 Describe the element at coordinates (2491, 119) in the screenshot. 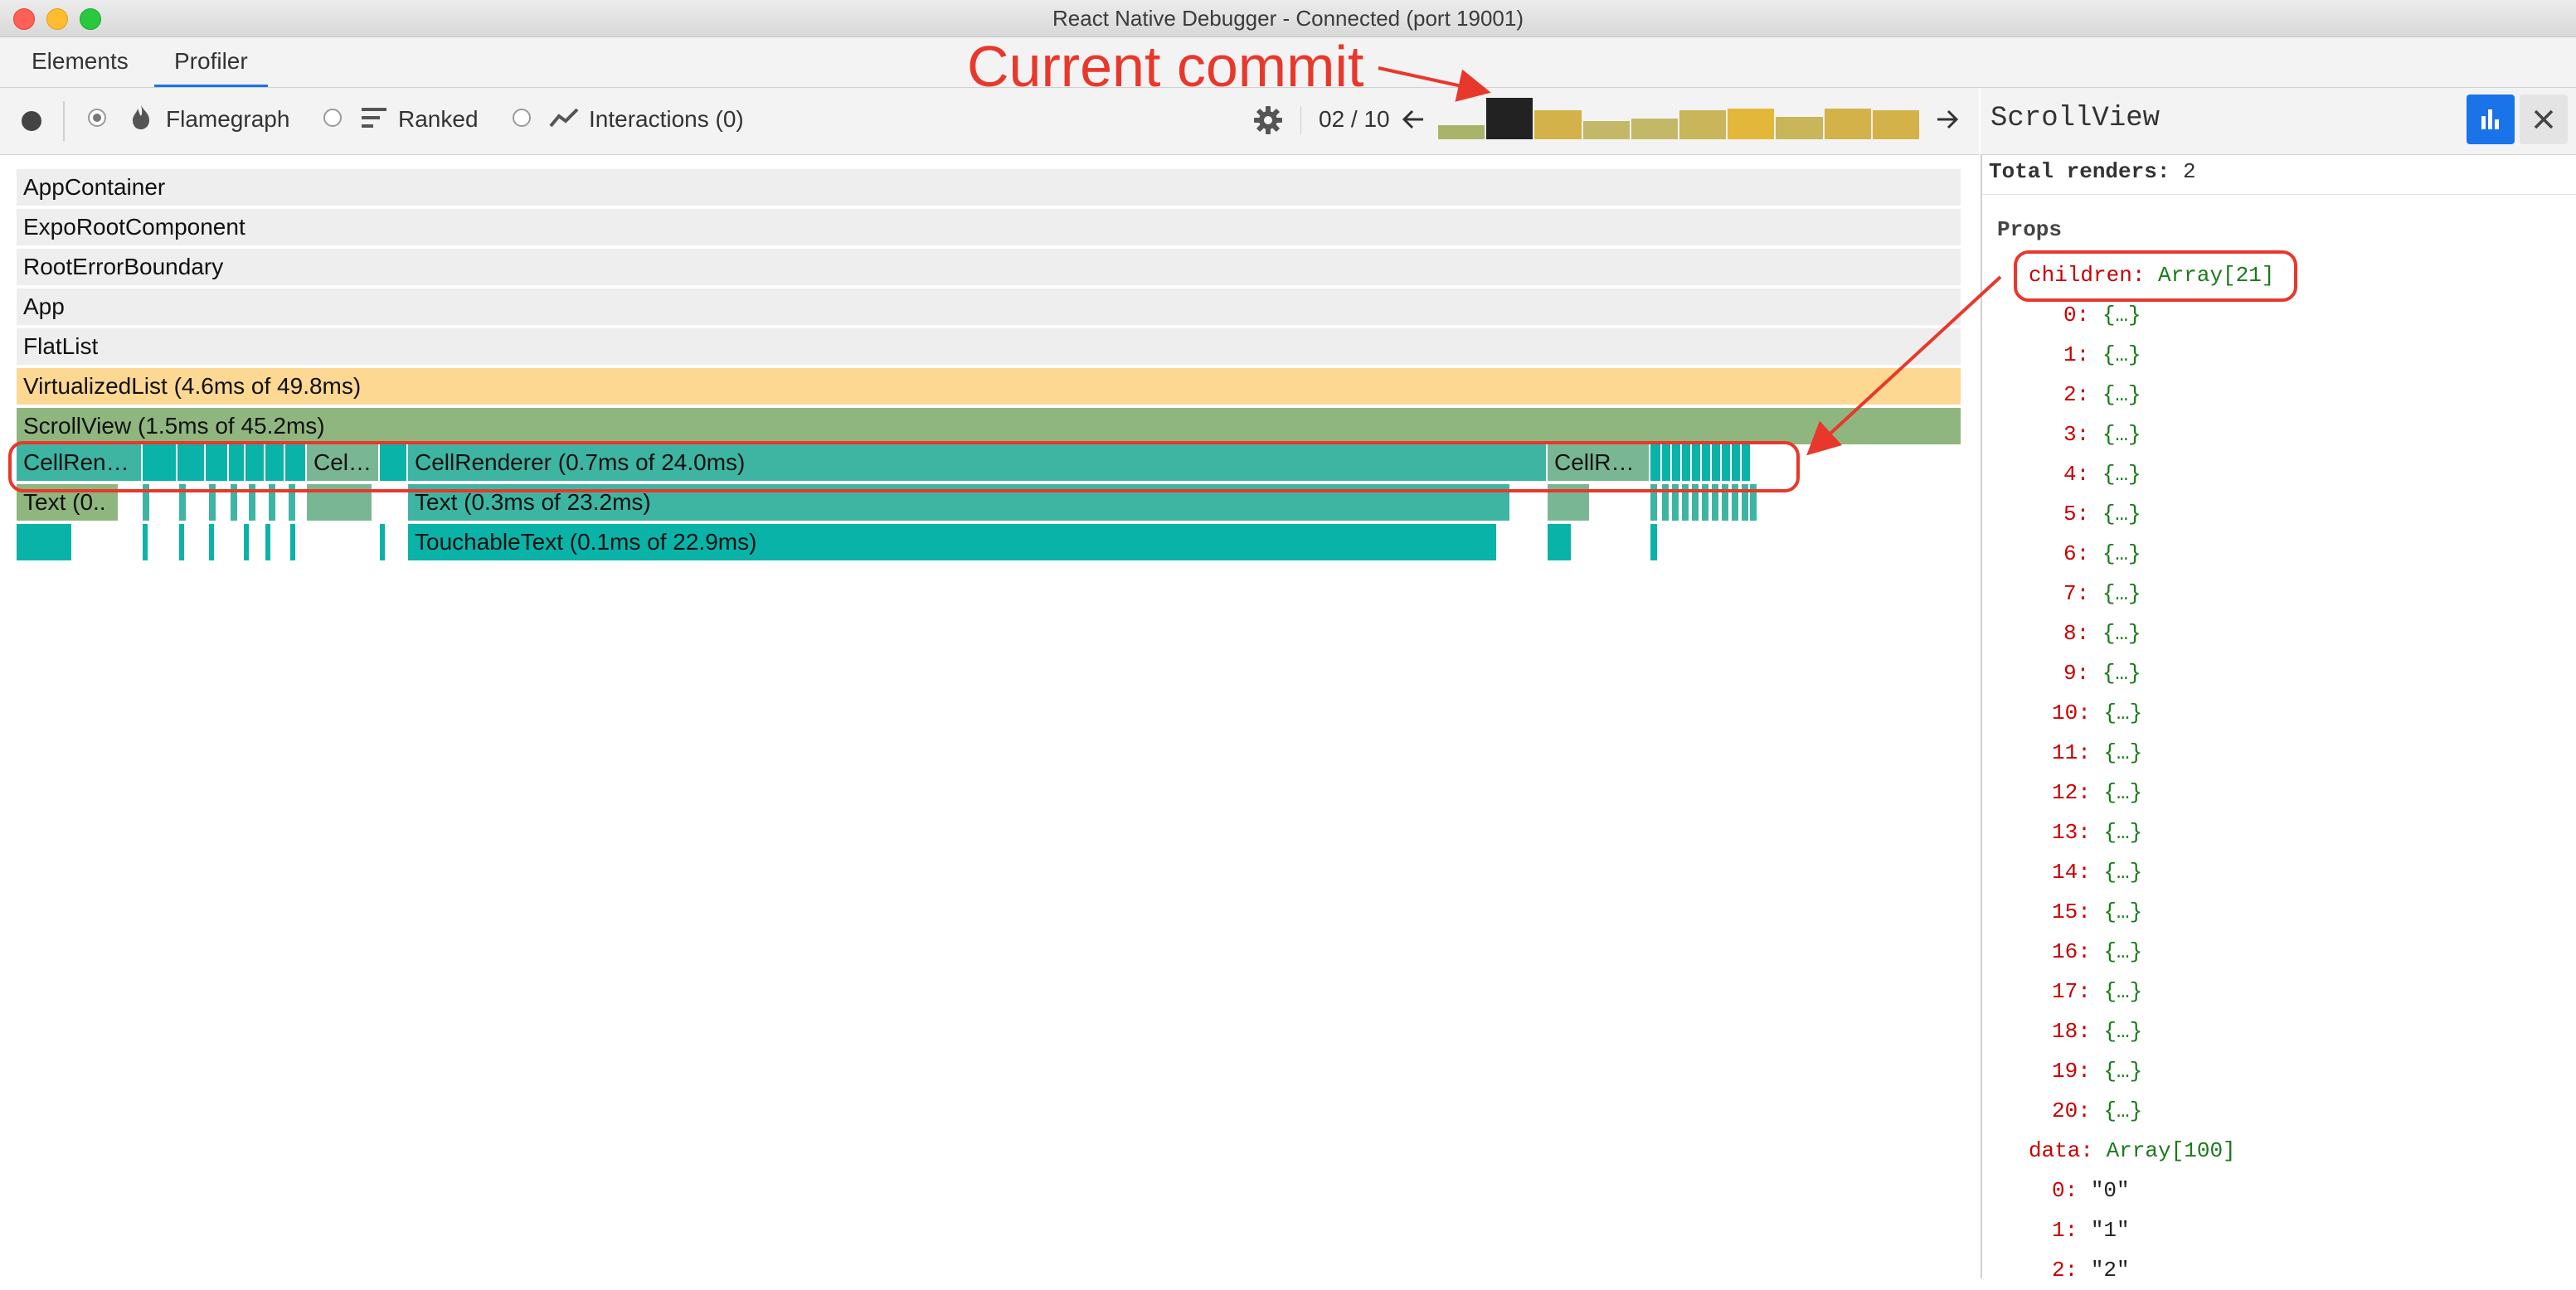

I see `component-chart-button` at that location.